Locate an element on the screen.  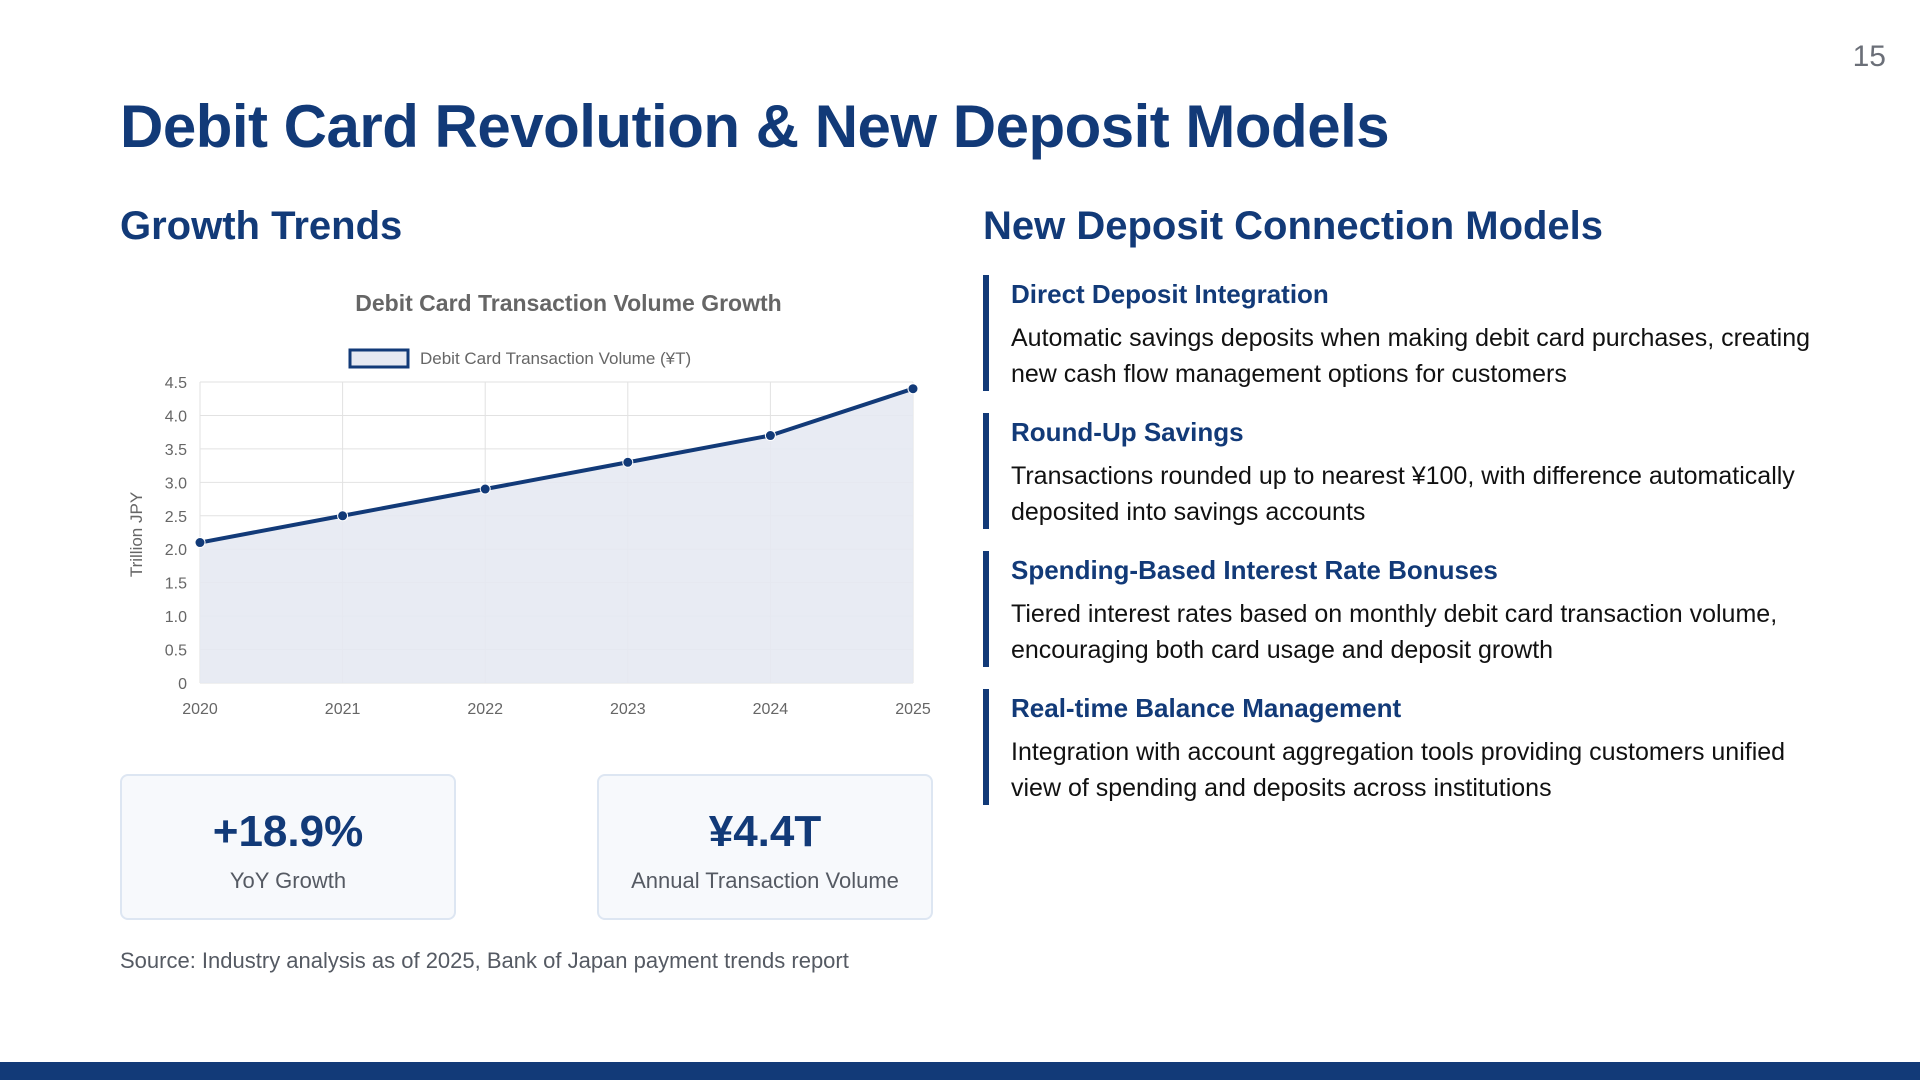
stat-label: YoY Growth is located at coordinates (288, 880).